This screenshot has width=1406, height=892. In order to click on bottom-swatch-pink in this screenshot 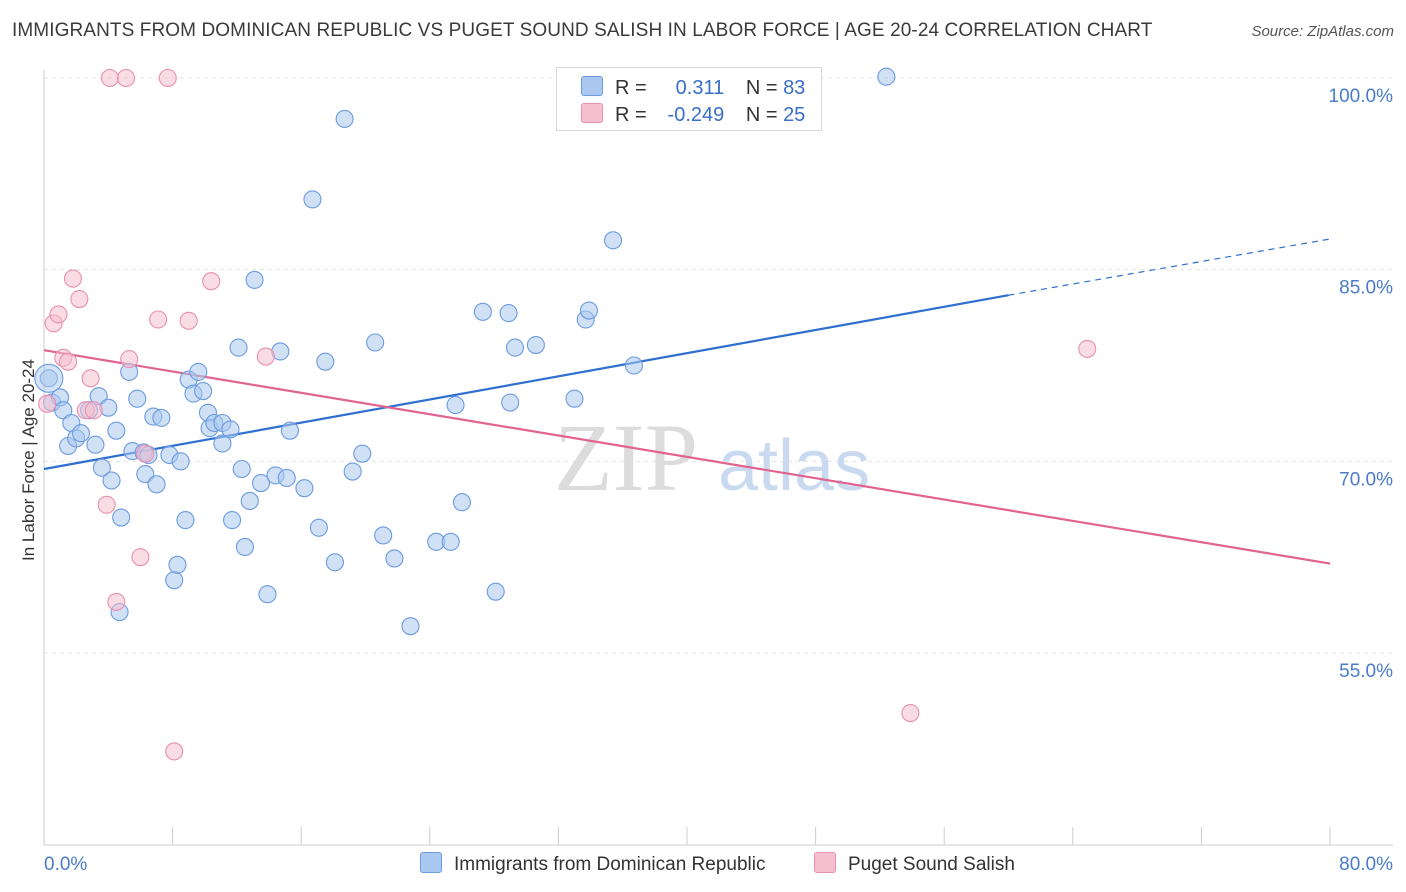, I will do `click(825, 862)`.